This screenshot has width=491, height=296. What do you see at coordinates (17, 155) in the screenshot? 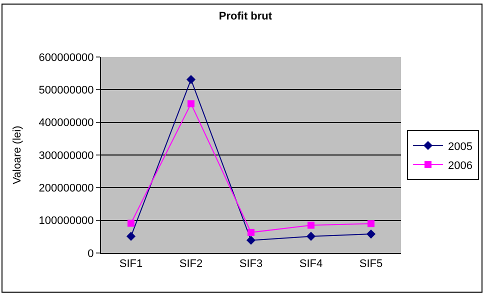
I see `y-axis-title: Valoare (lei)` at bounding box center [17, 155].